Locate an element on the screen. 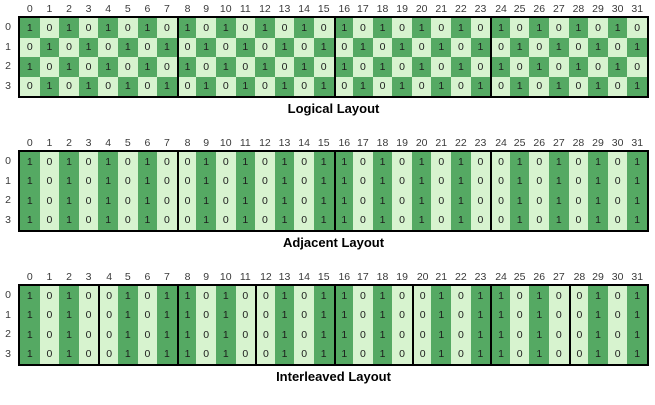 The width and height of the screenshot is (655, 405). column-header: 7 is located at coordinates (167, 277).